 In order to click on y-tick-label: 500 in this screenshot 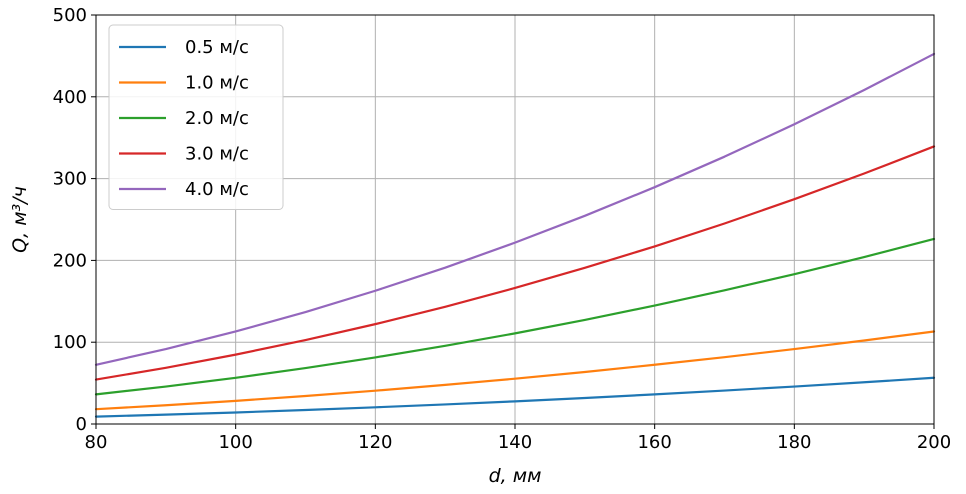, I will do `click(70, 15)`.